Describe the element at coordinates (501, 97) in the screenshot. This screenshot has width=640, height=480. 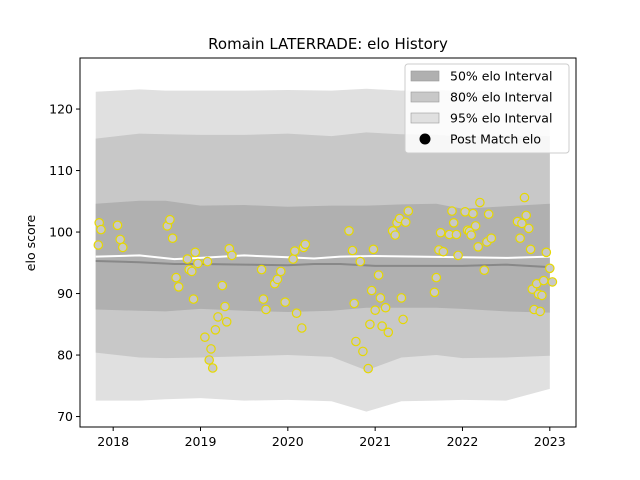
I see `legend-label: 80% elo Interval` at that location.